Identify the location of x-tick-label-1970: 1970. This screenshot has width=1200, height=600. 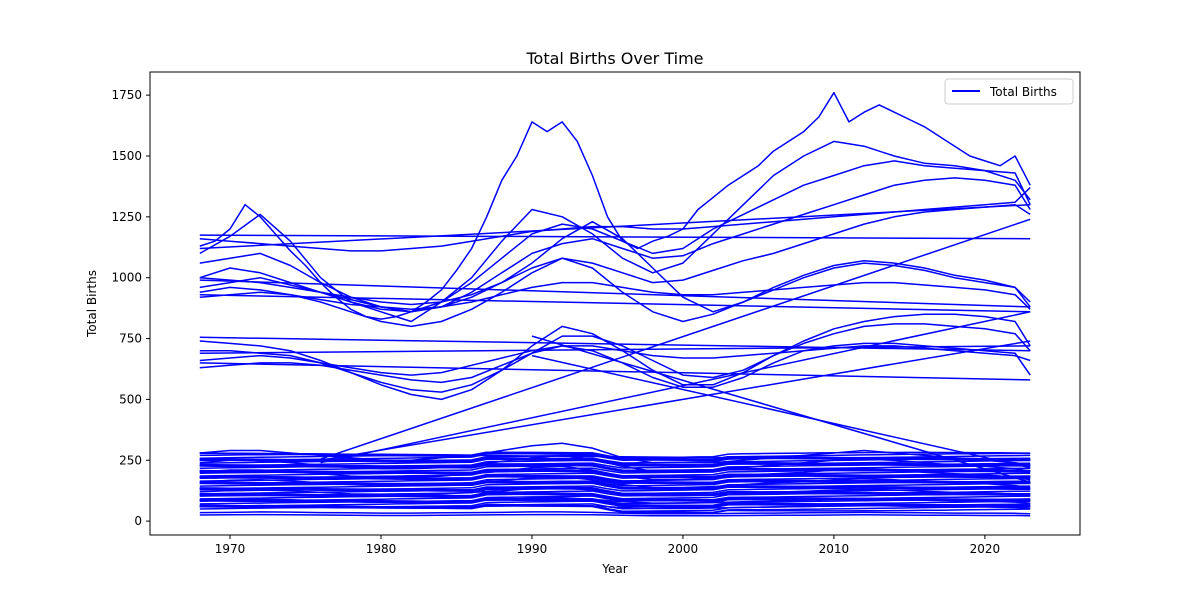
(230, 549).